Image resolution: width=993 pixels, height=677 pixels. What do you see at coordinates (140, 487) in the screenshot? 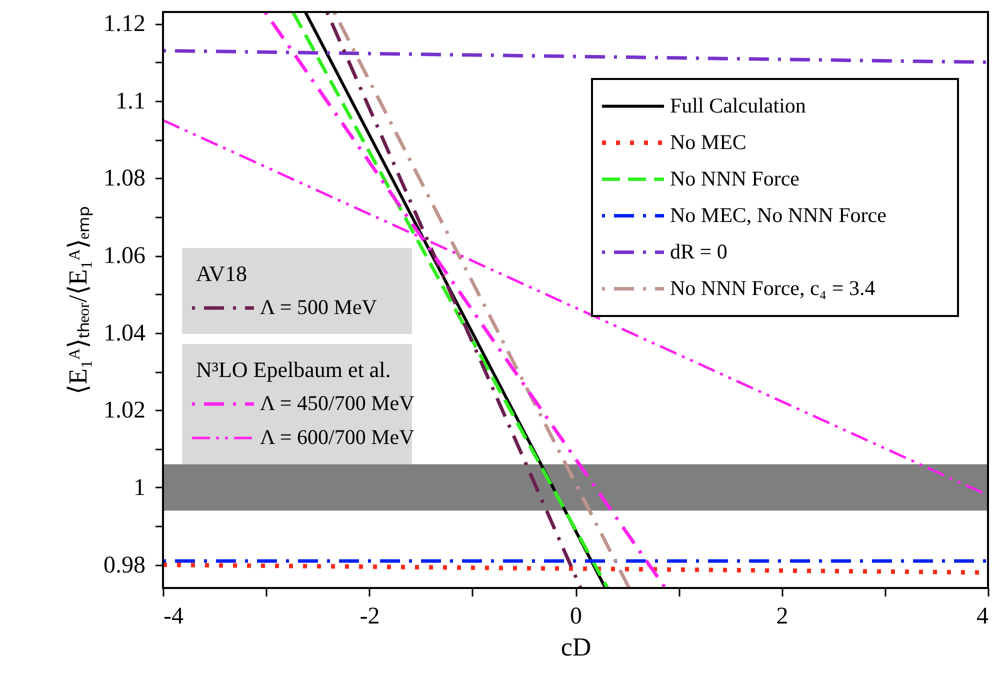
I see `y-tick-label: 1` at bounding box center [140, 487].